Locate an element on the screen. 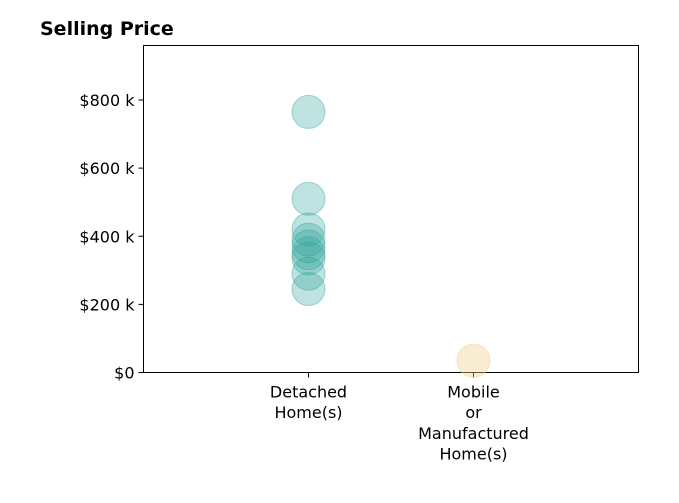 Image resolution: width=679 pixels, height=503 pixels. x-tick-label: Detached Home(s) is located at coordinates (308, 403).